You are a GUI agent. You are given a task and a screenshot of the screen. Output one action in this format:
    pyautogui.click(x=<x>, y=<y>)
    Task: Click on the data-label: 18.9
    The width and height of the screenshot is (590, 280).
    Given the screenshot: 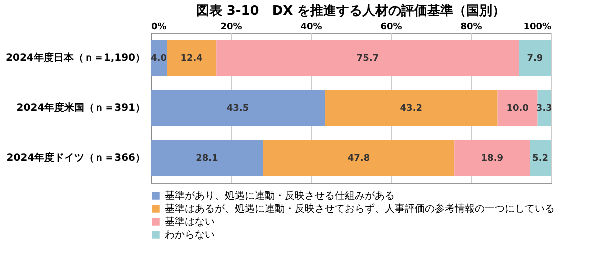 What is the action you would take?
    pyautogui.click(x=492, y=159)
    